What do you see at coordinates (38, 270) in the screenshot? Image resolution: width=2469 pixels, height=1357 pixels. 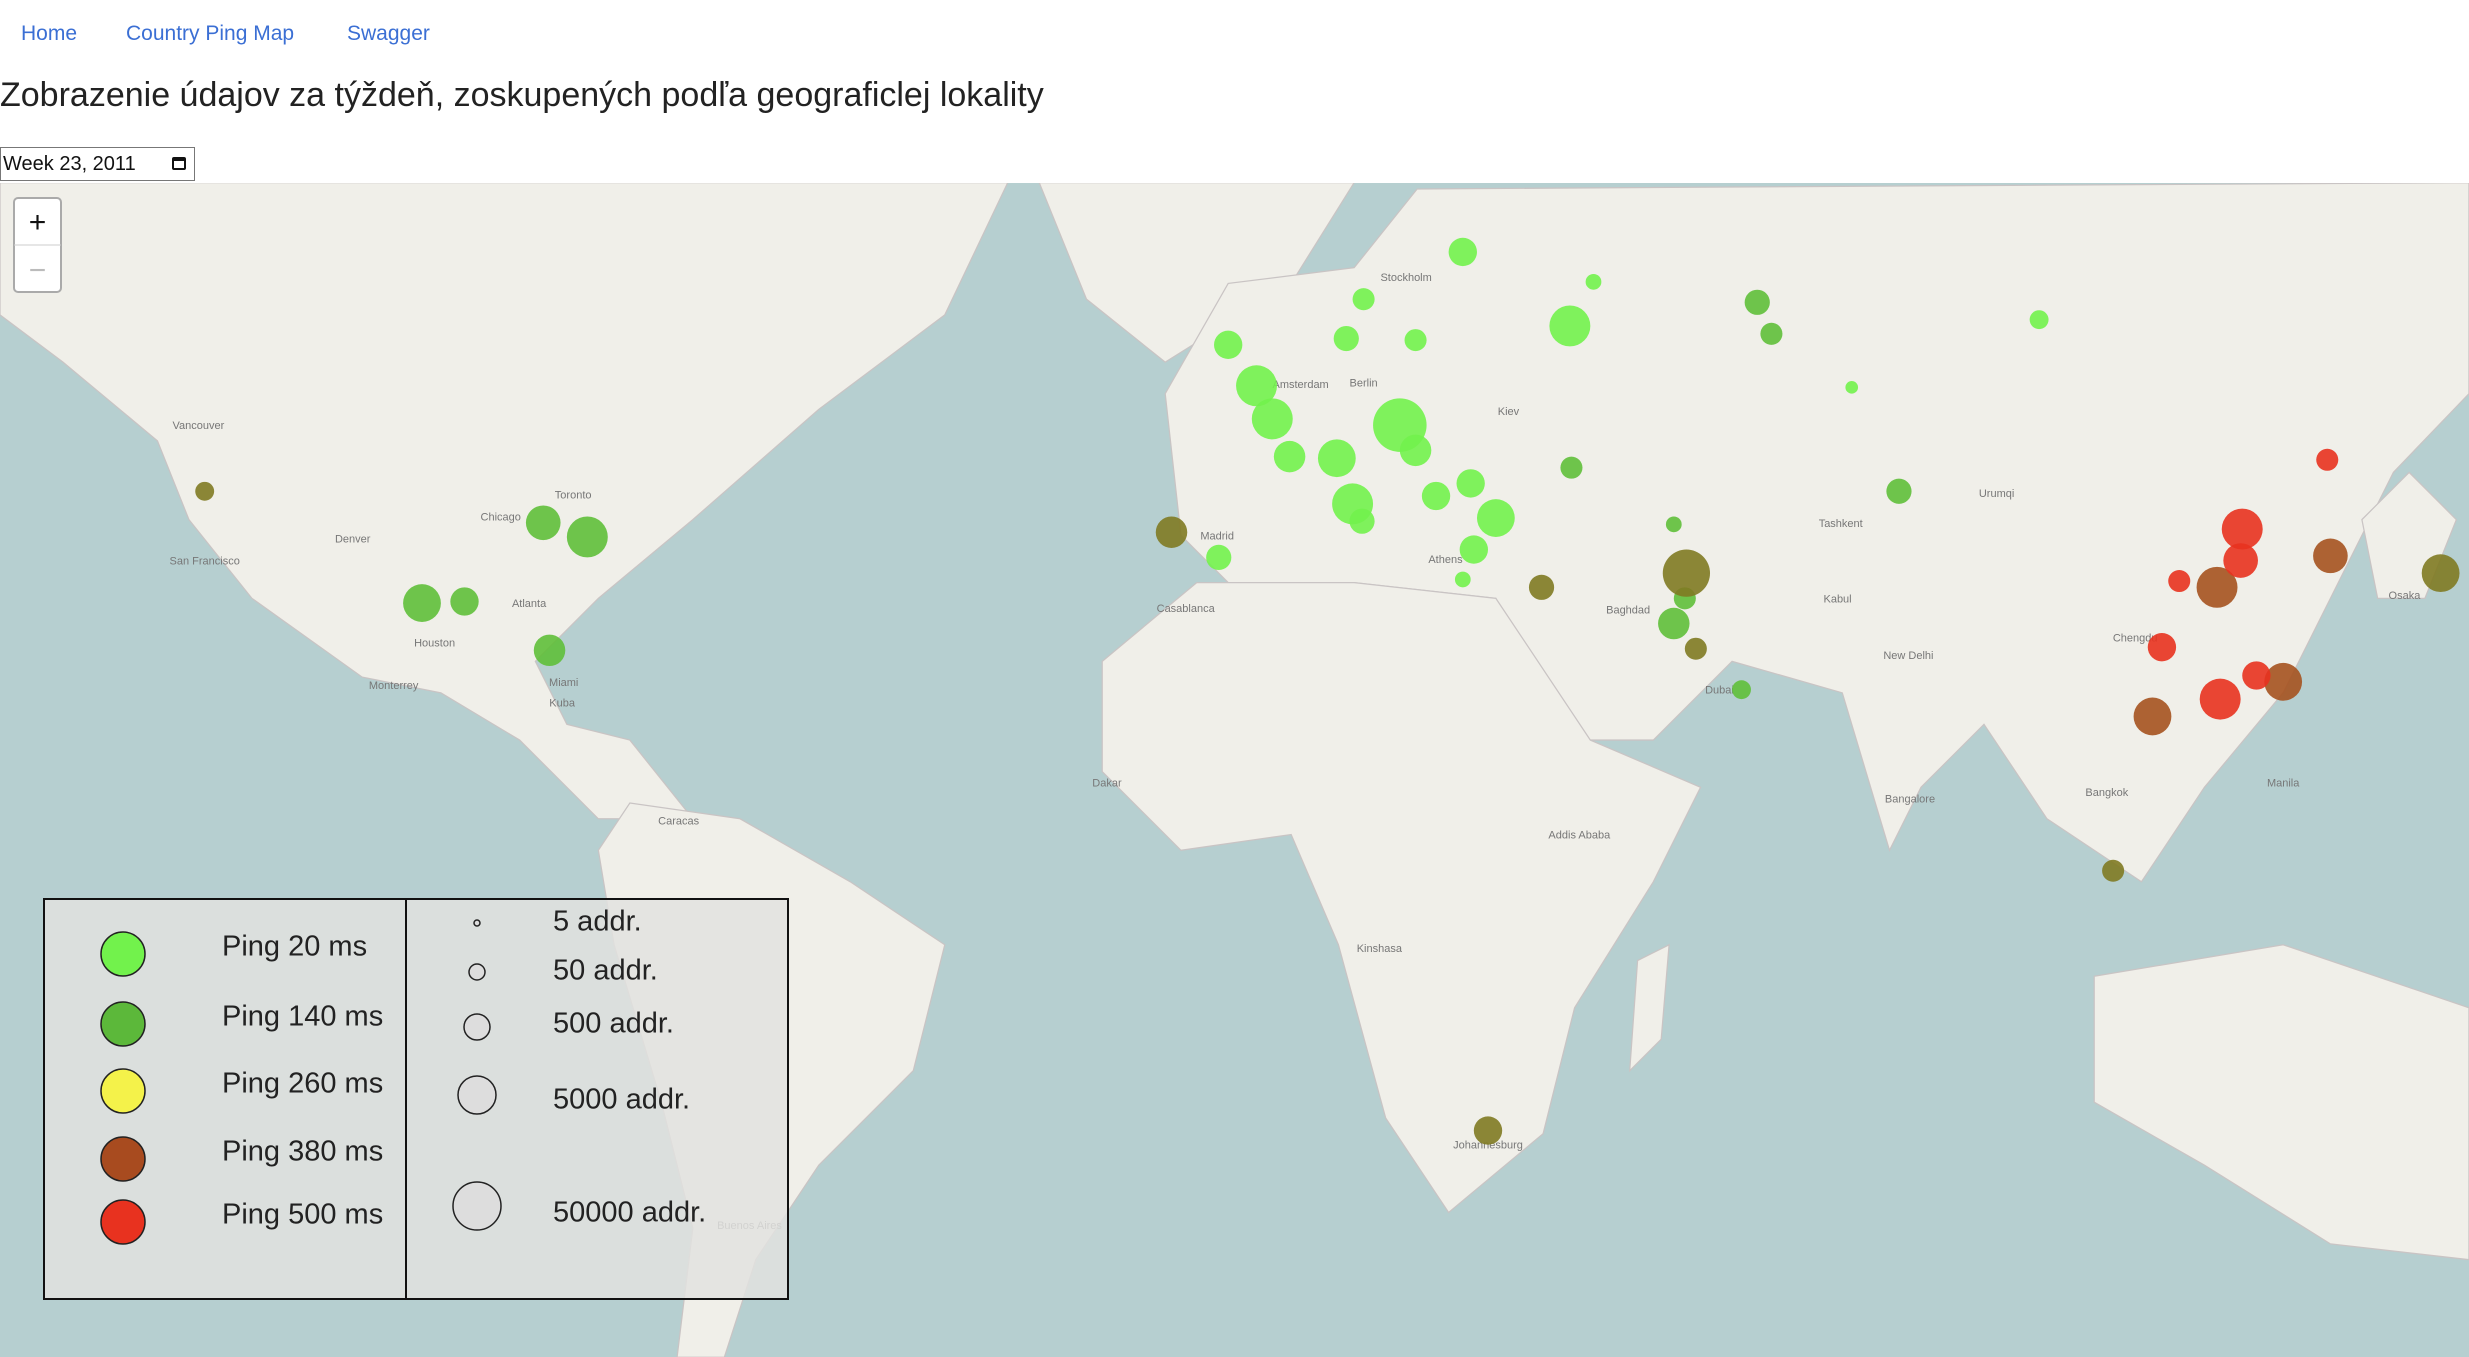 I see `zoom-out: −` at bounding box center [38, 270].